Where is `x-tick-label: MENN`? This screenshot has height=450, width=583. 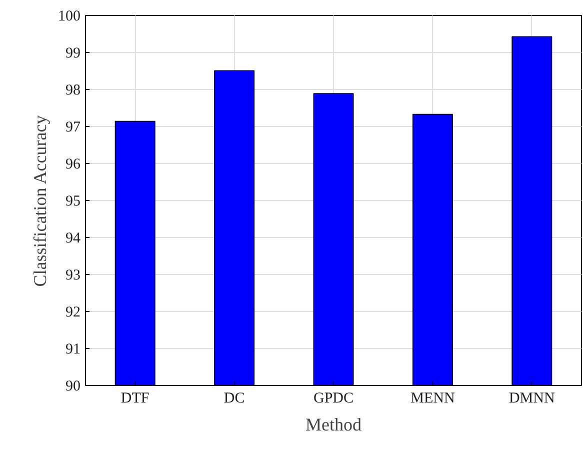
x-tick-label: MENN is located at coordinates (432, 398).